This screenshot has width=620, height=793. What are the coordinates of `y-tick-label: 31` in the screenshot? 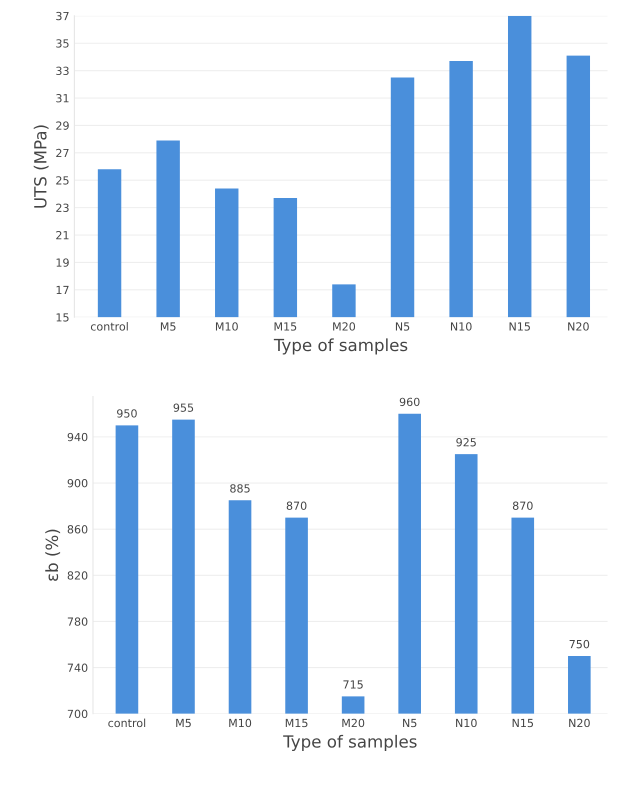 It's located at (62, 98).